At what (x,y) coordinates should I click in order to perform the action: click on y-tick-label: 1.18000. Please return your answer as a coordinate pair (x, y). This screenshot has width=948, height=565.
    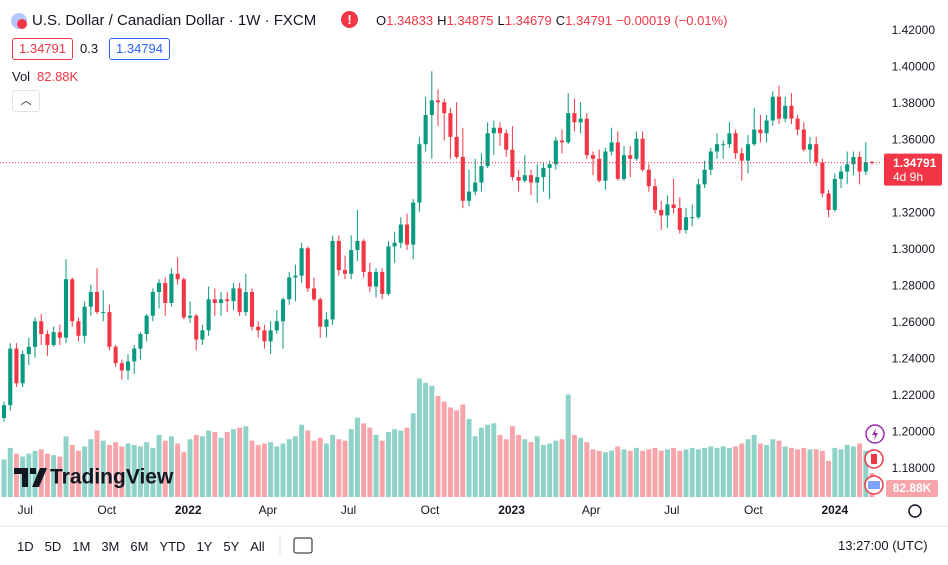
    Looking at the image, I should click on (914, 468).